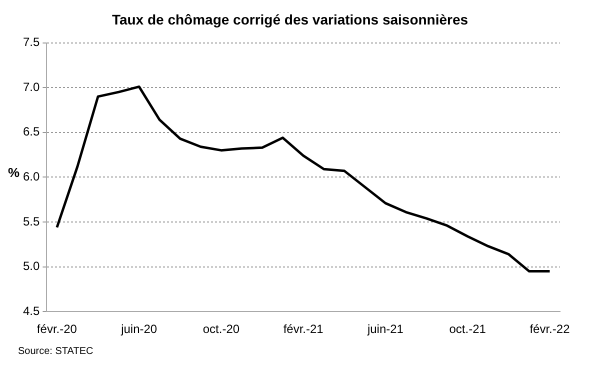  Describe the element at coordinates (385, 329) in the screenshot. I see `x-tick-label: juin-21` at that location.